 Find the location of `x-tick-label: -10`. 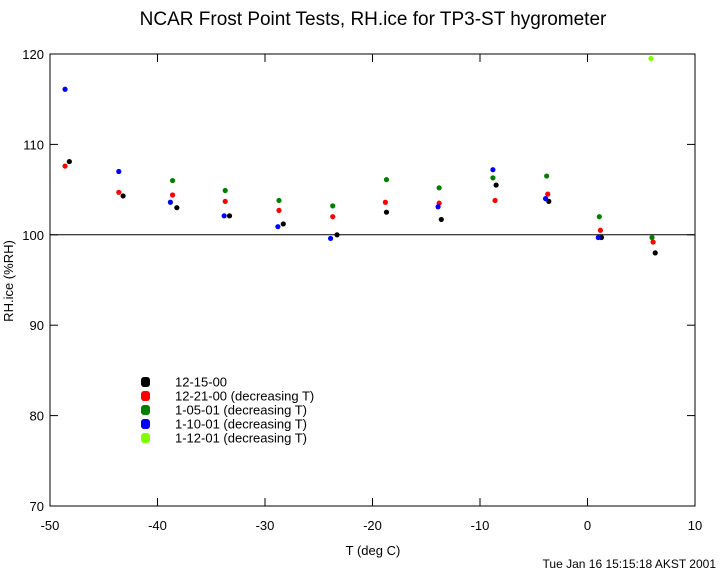

x-tick-label: -10 is located at coordinates (480, 525).